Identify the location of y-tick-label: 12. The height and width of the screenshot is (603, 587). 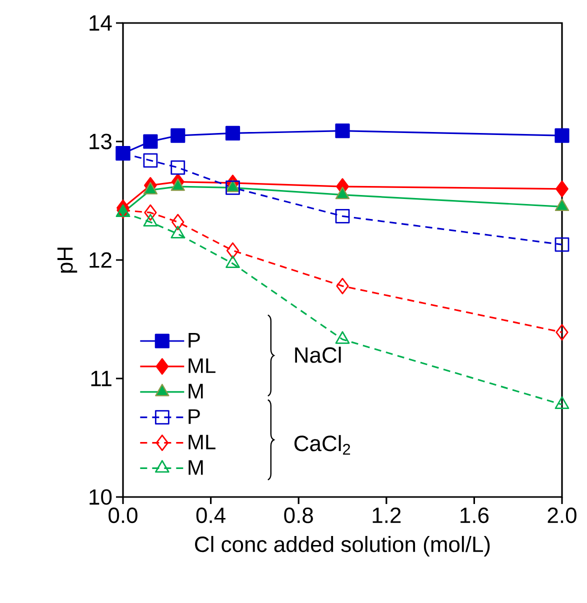
(101, 260).